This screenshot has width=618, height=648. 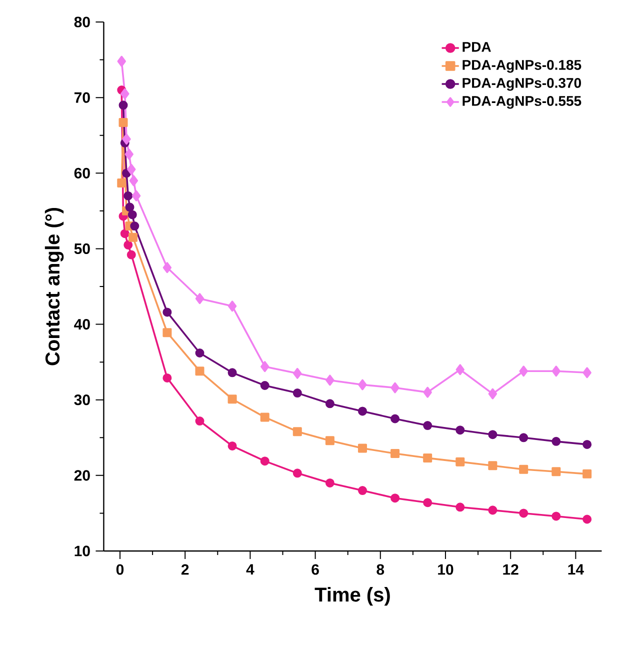 What do you see at coordinates (82, 400) in the screenshot?
I see `y-tick-label: 30` at bounding box center [82, 400].